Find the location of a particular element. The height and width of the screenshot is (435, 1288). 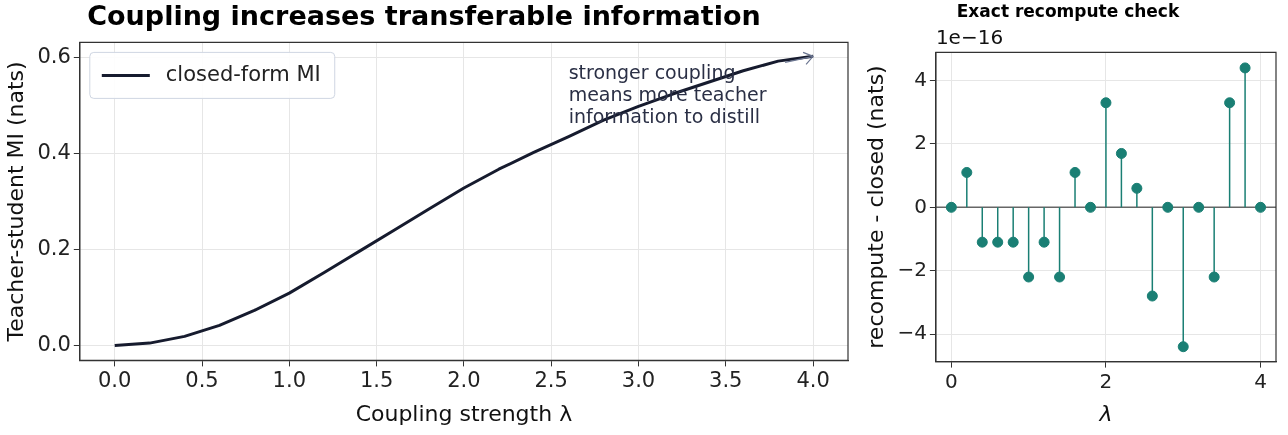

x-tick-label: 2.5 is located at coordinates (551, 380).